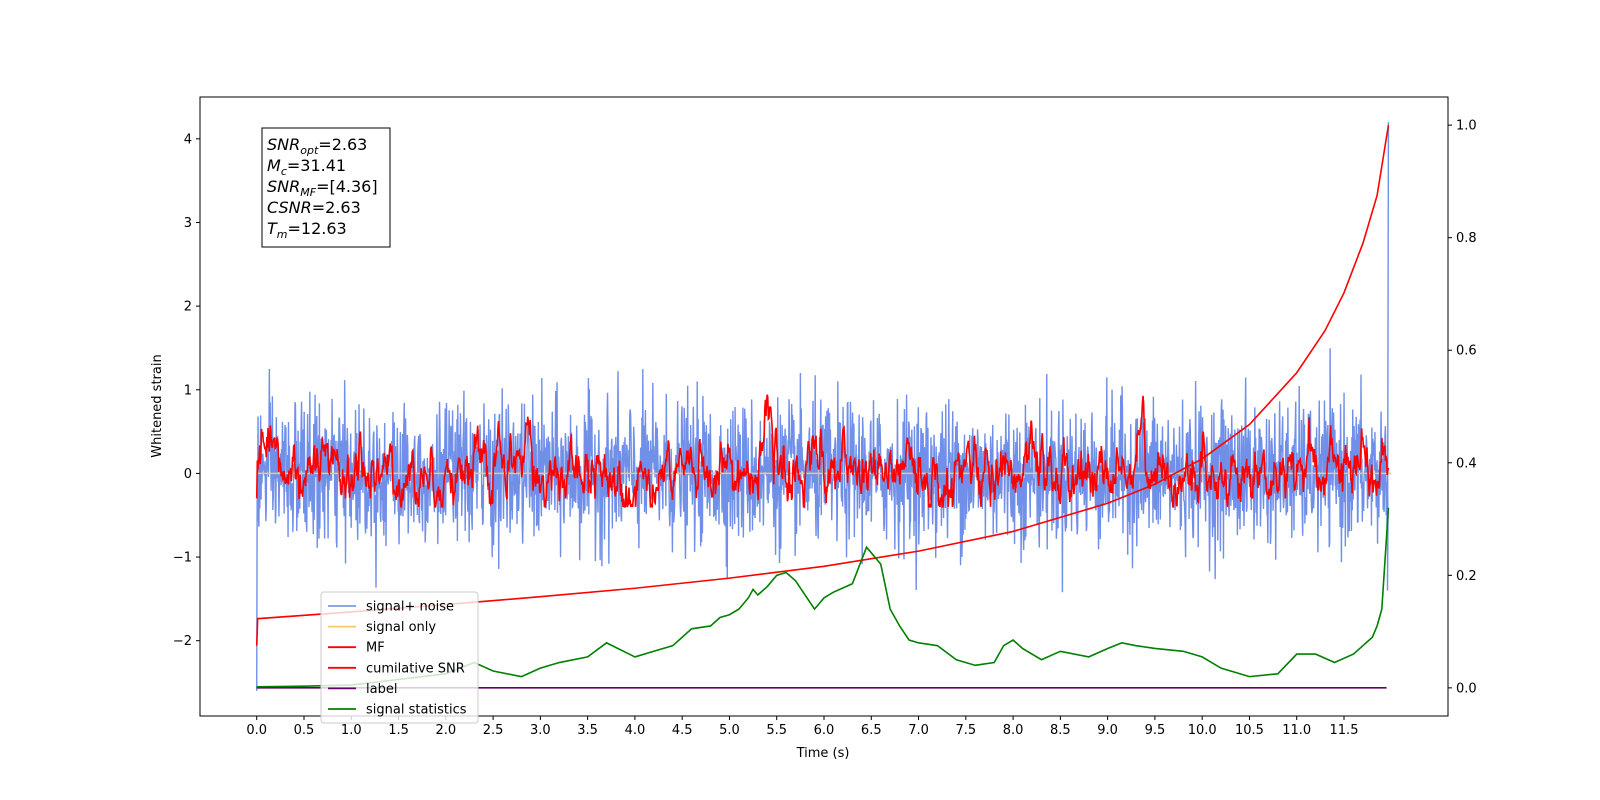  What do you see at coordinates (1060, 730) in the screenshot?
I see `x-tick-label: 8.5` at bounding box center [1060, 730].